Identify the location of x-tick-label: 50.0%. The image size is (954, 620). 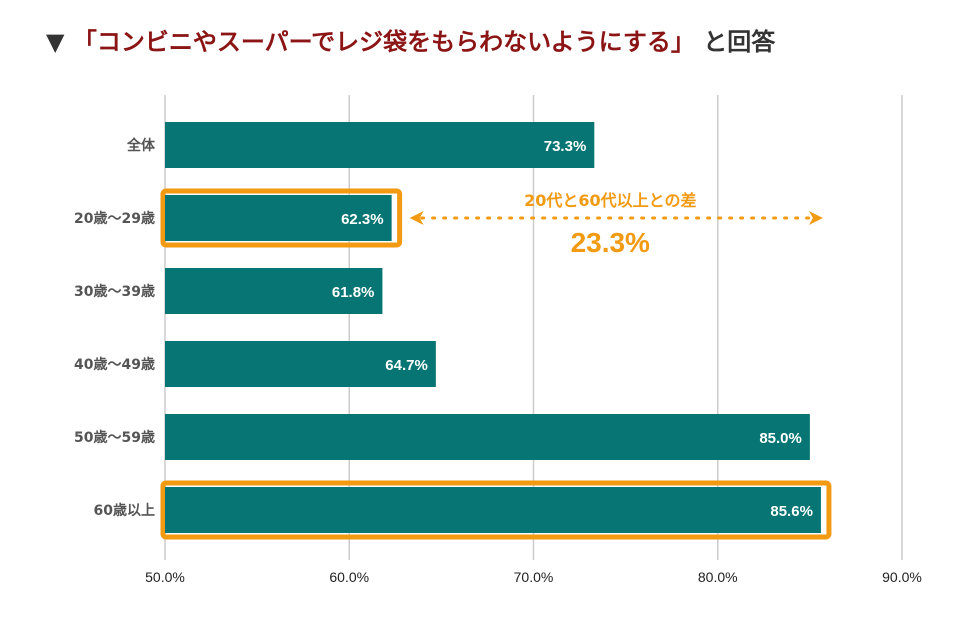
(165, 577).